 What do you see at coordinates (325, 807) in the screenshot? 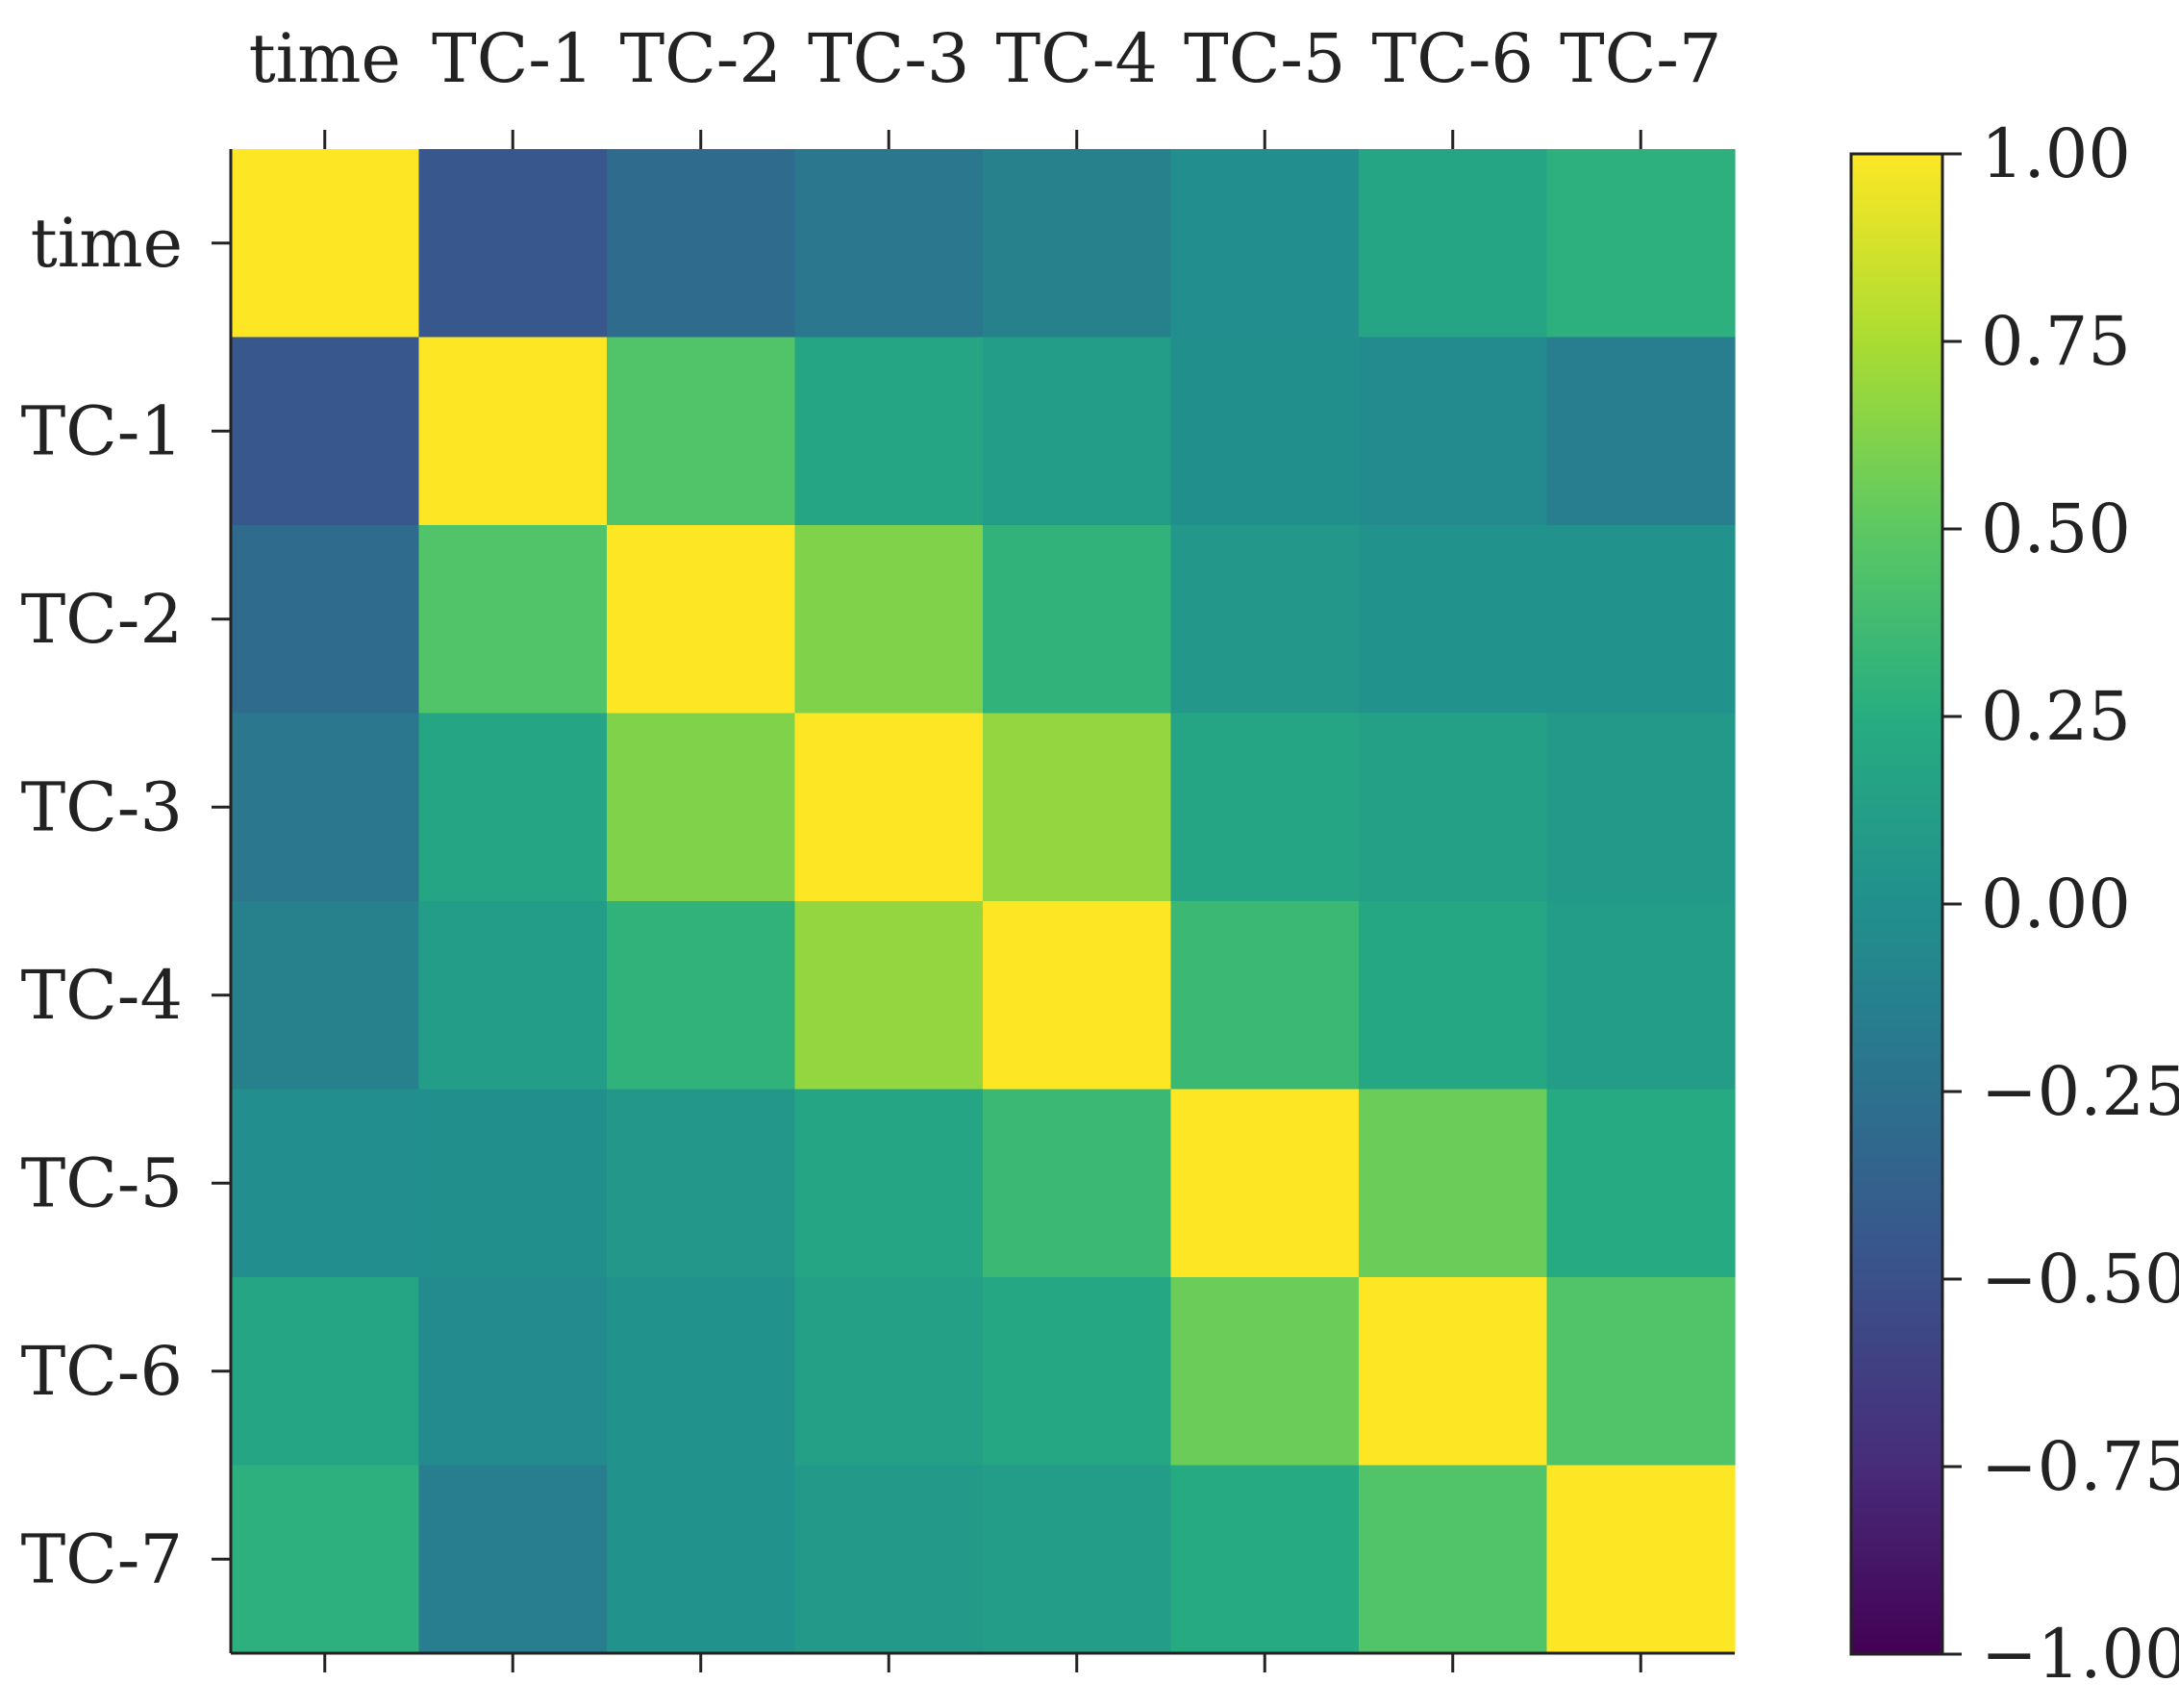
I see `heatmap-cell-TC-3-time` at bounding box center [325, 807].